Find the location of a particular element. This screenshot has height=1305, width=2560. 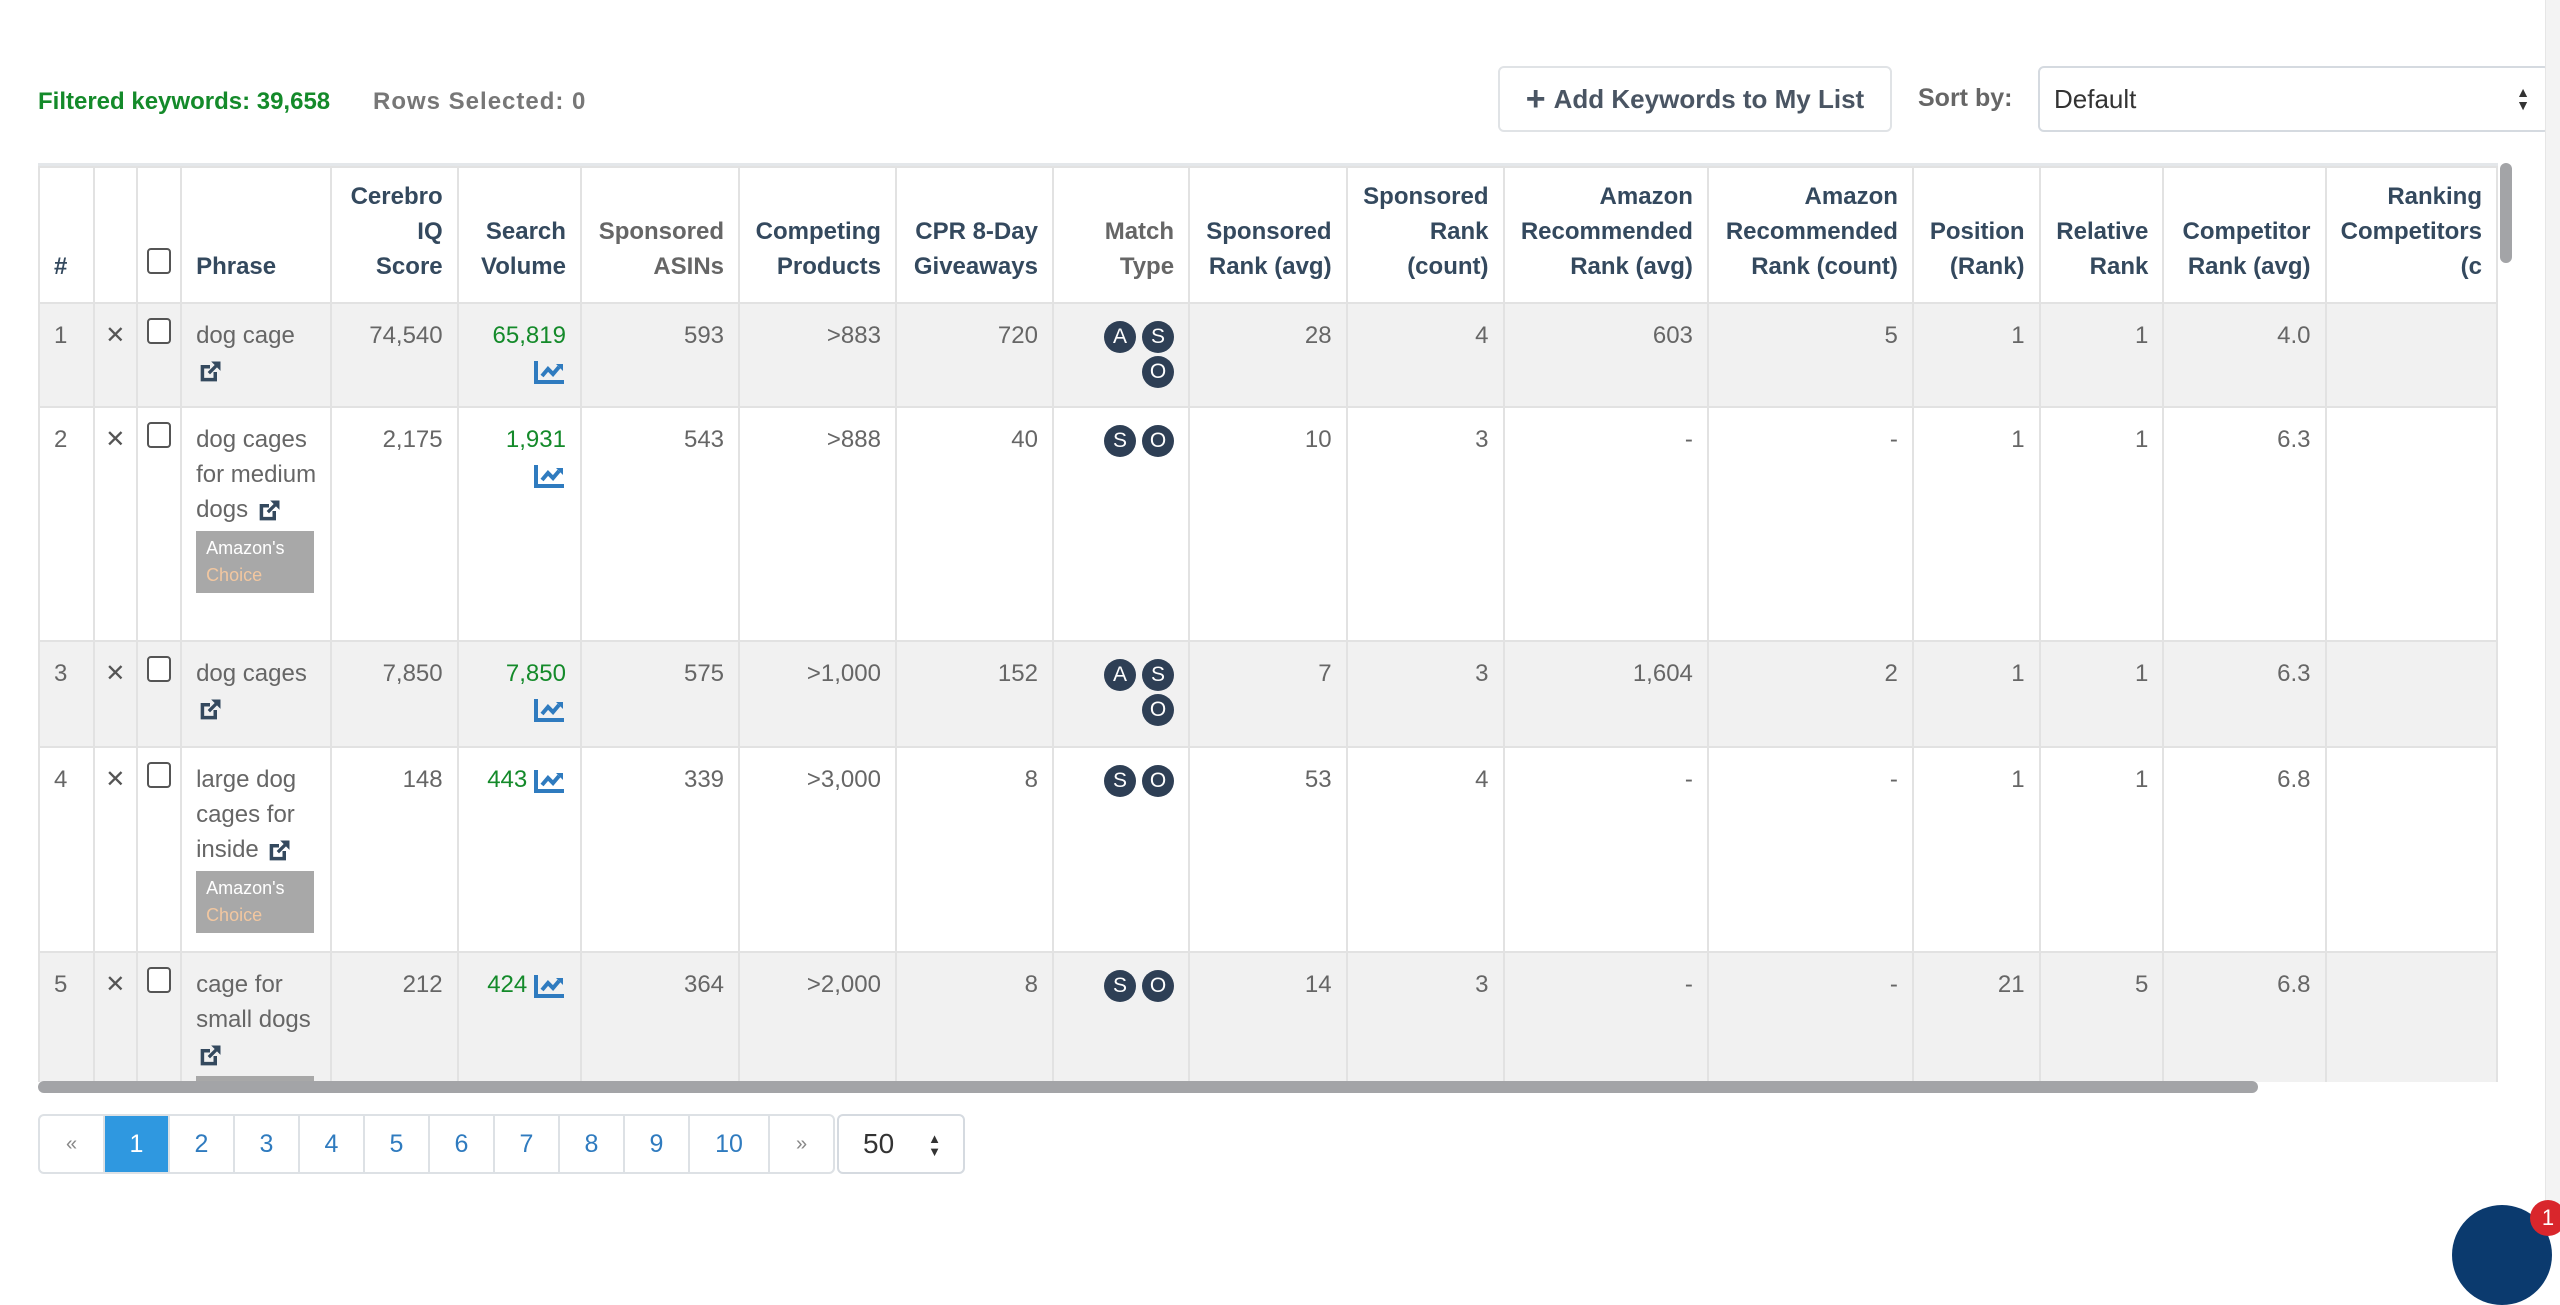

amazons-choice-badge: Amazon's Choice is located at coordinates (255, 562).